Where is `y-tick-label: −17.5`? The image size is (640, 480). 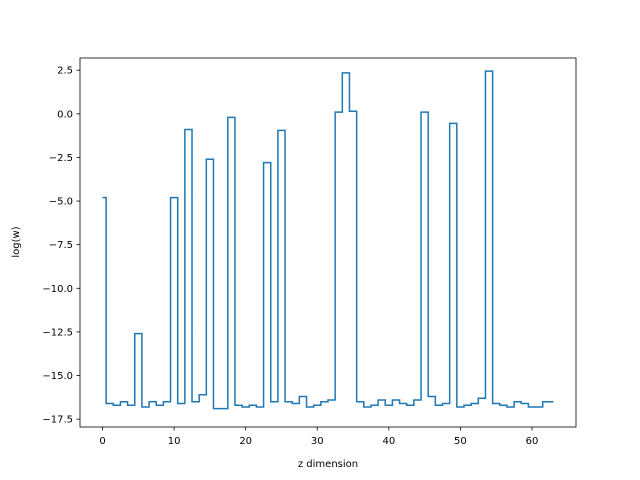 y-tick-label: −17.5 is located at coordinates (57, 420).